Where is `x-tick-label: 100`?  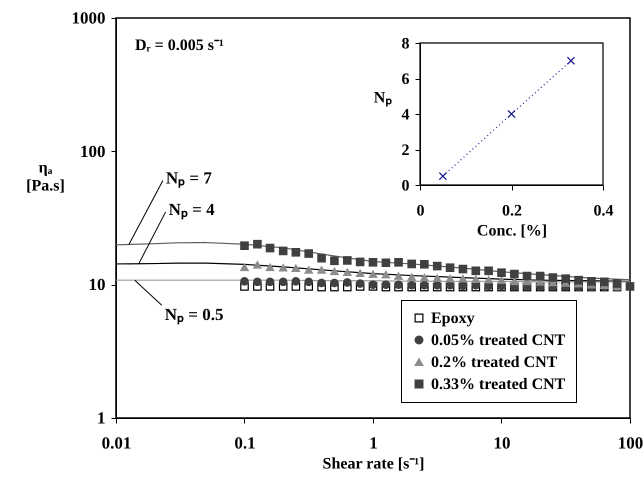 x-tick-label: 100 is located at coordinates (631, 443).